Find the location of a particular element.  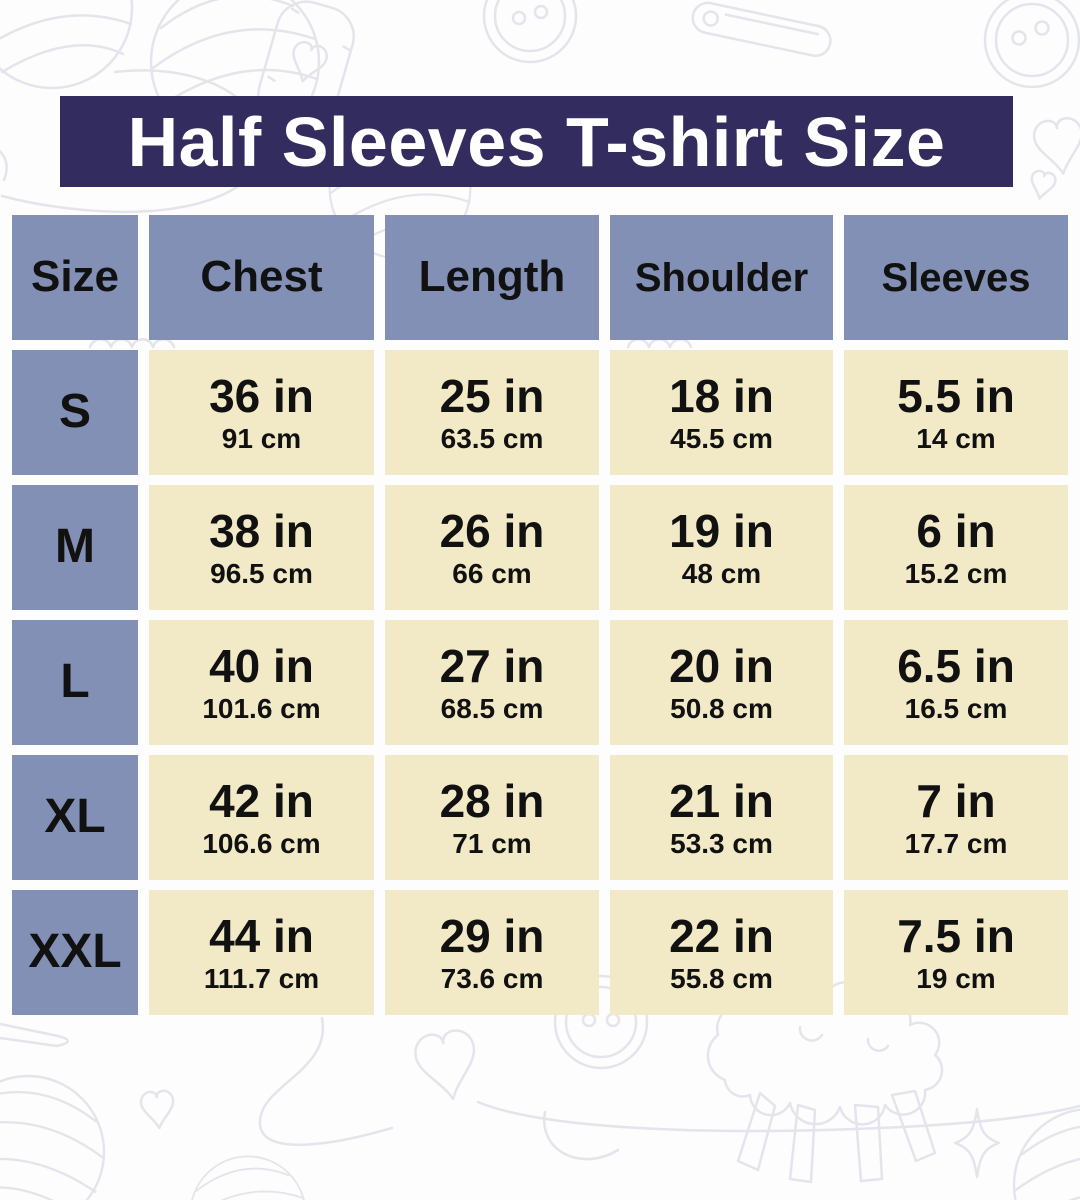

value-cm: 106.6 cm is located at coordinates (261, 843).